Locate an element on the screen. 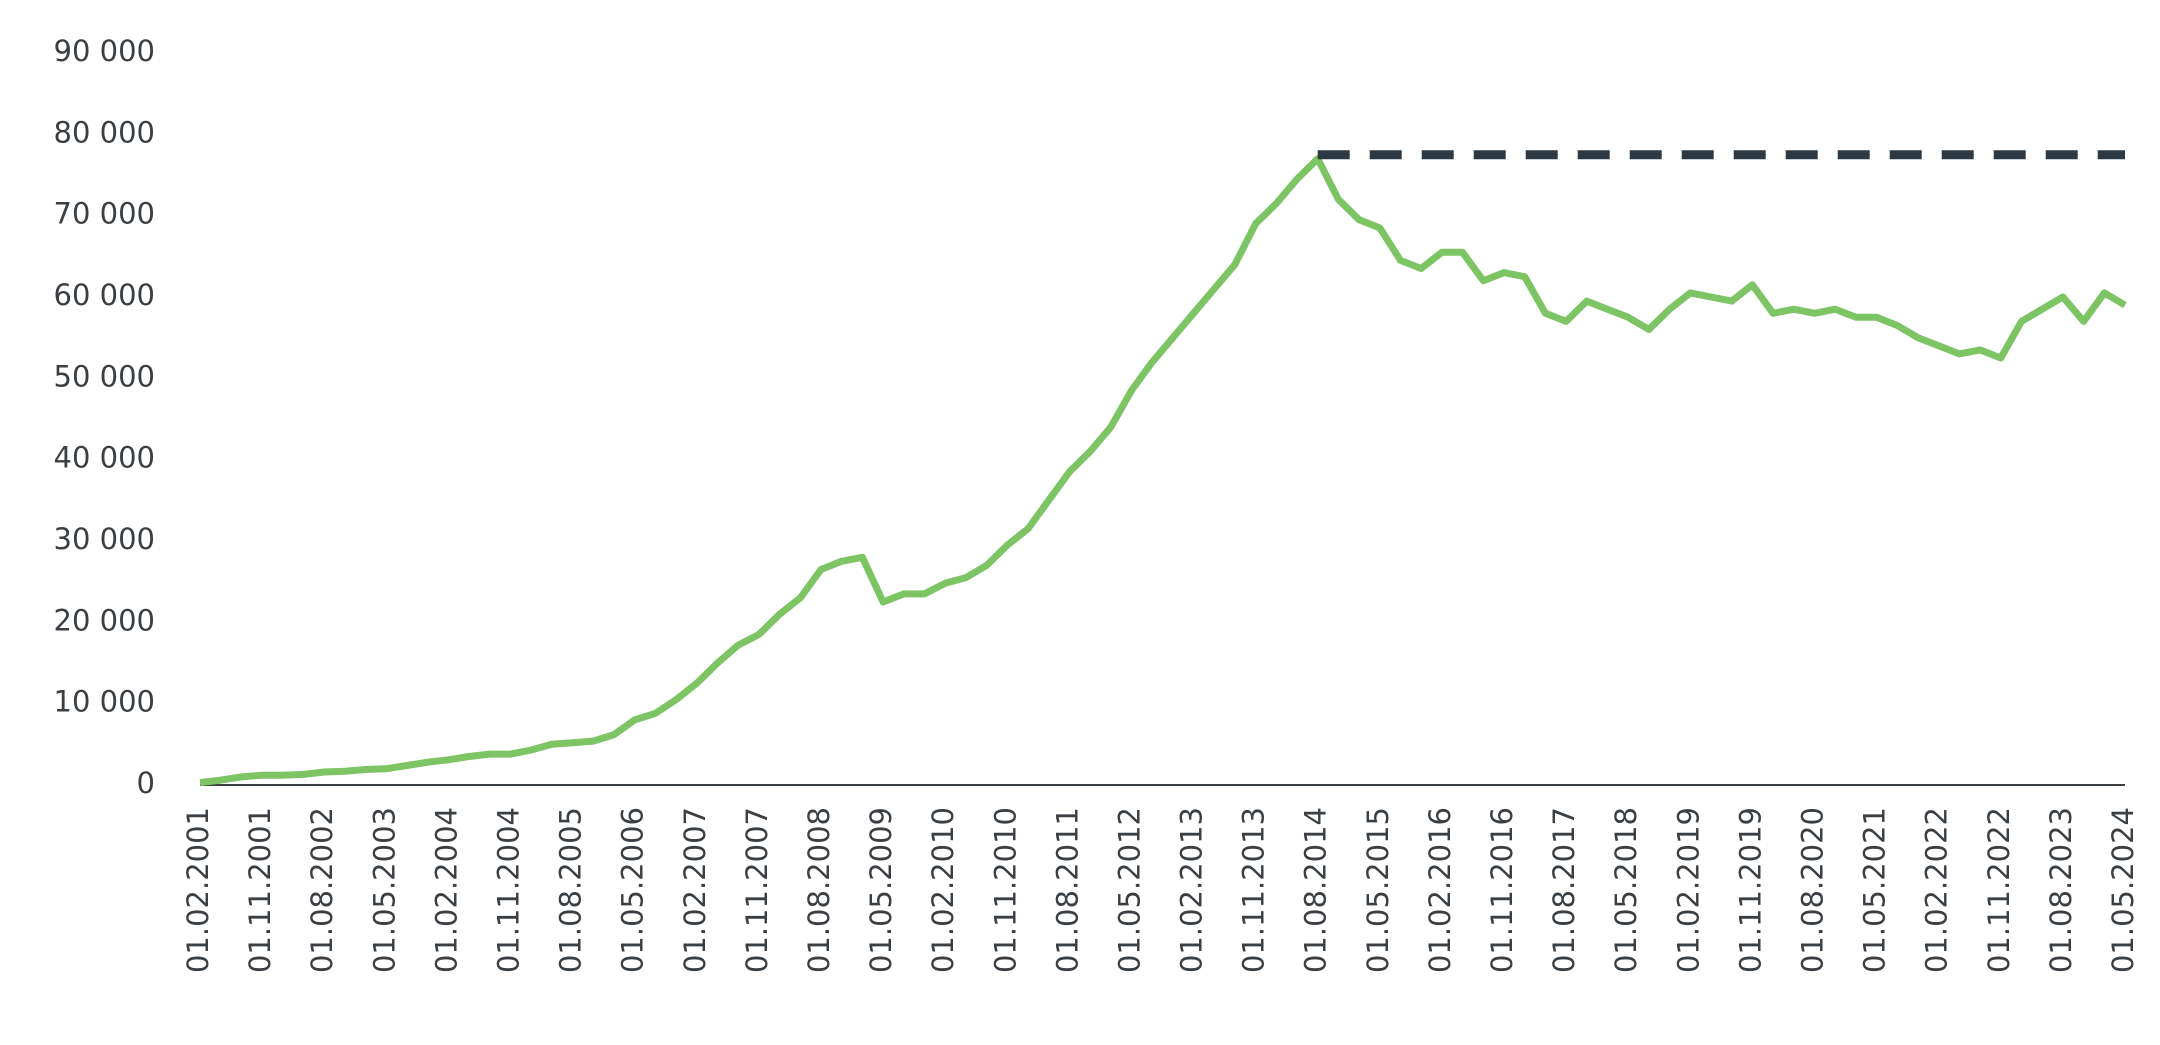 Image resolution: width=2160 pixels, height=1045 pixels. x-tick-label: 01.08.2011 is located at coordinates (1067, 890).